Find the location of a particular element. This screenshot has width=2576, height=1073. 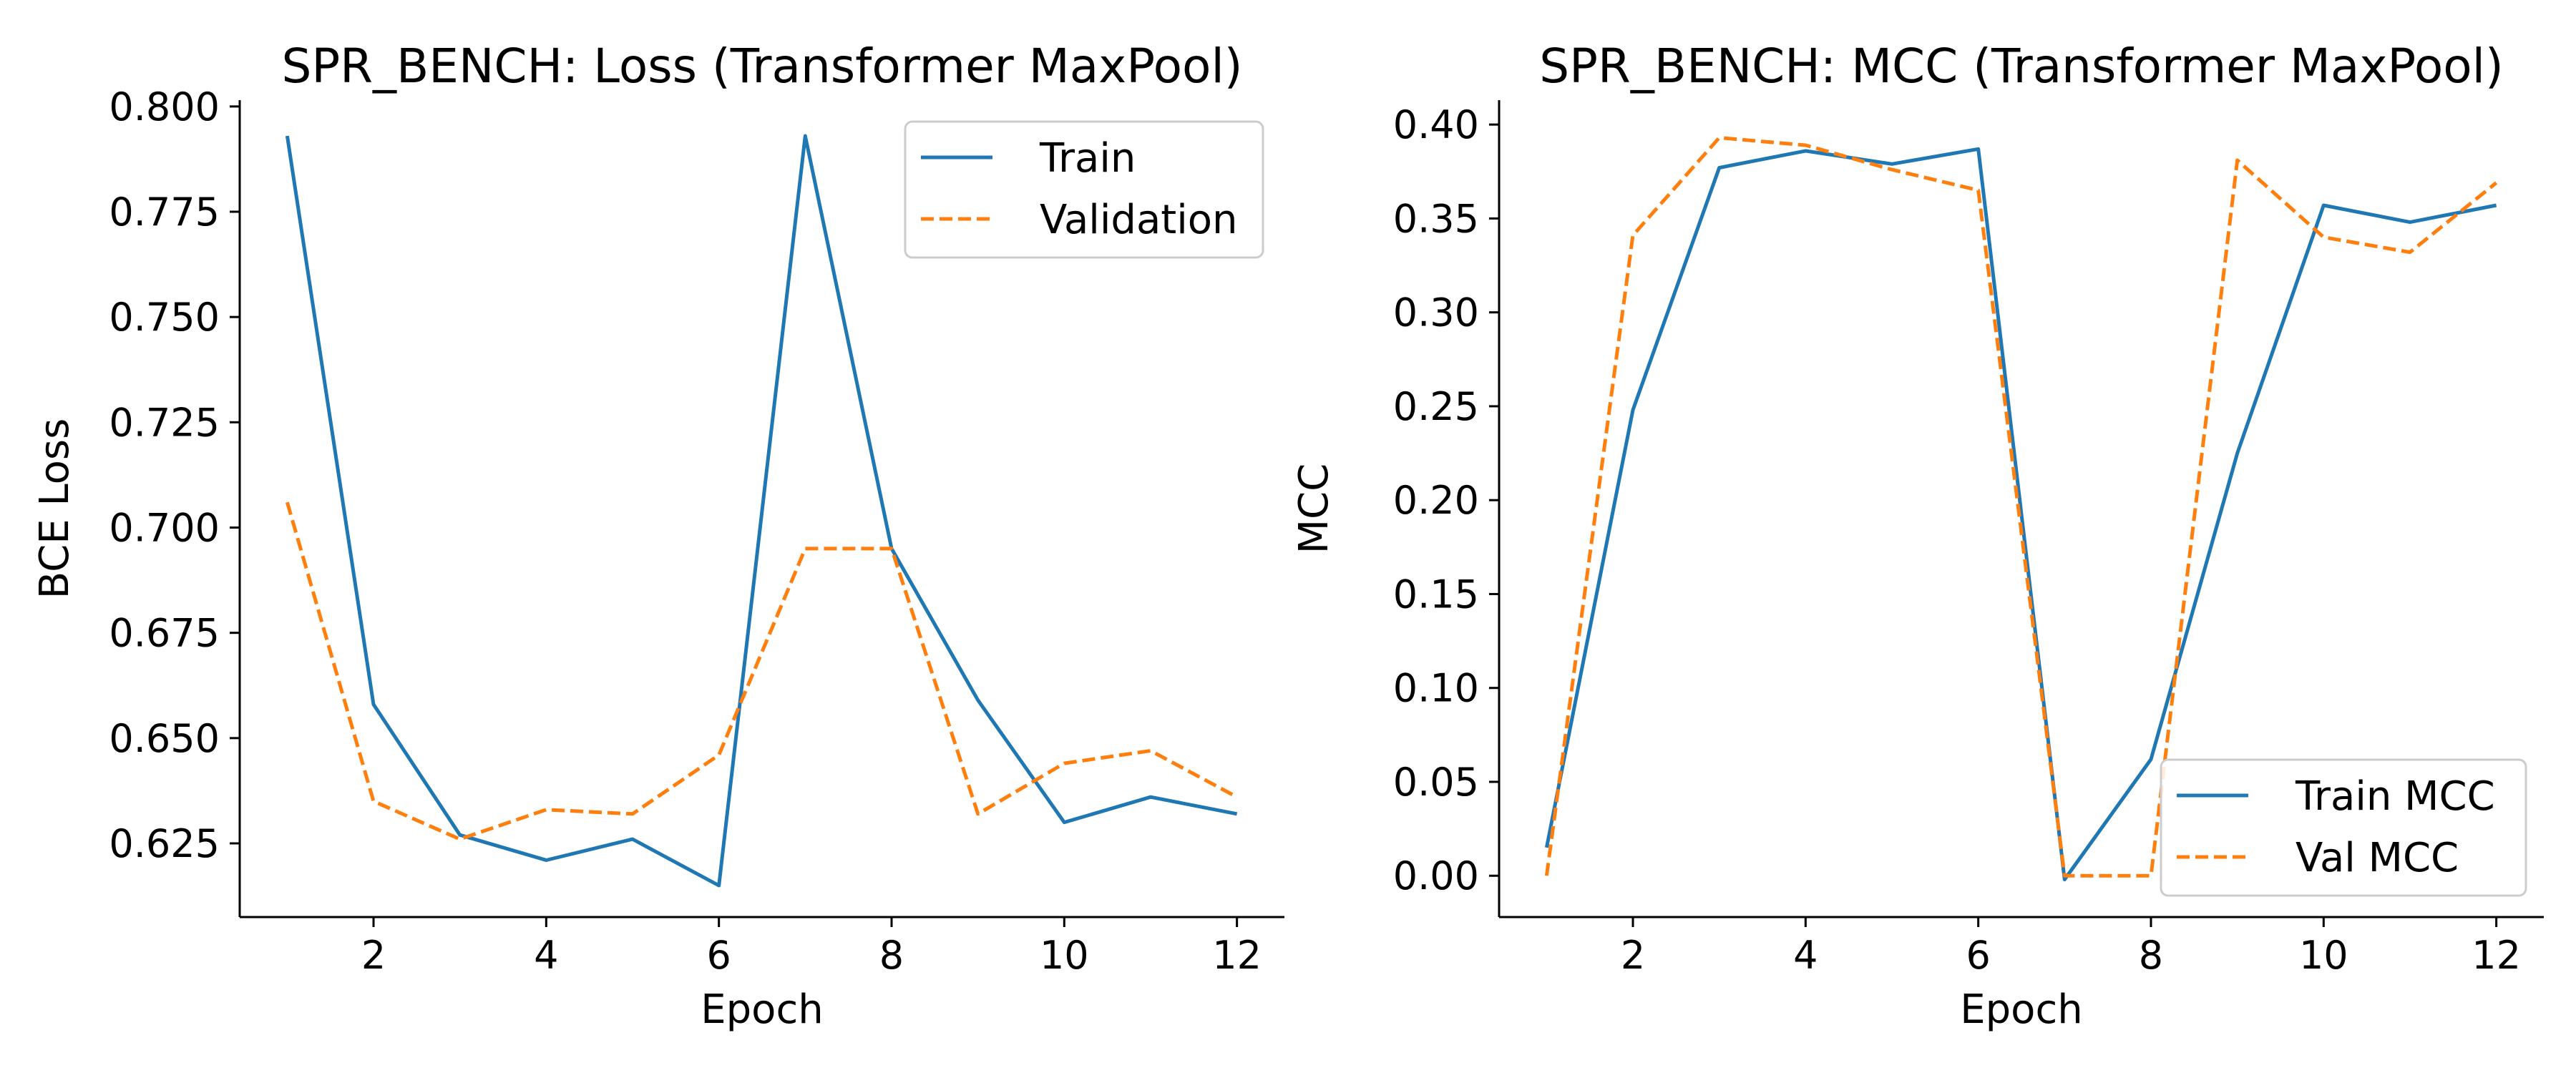

loss-y-tick-label: 0.750 is located at coordinates (164, 317).